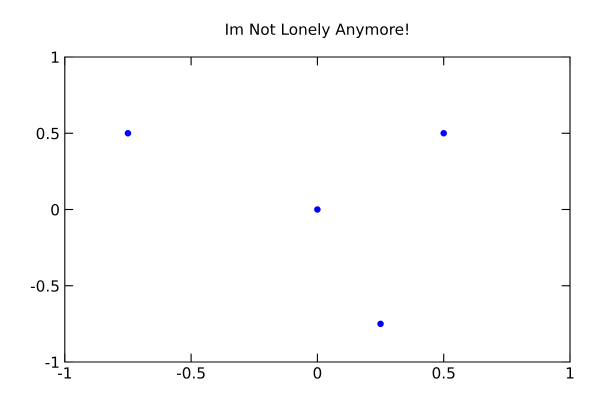  What do you see at coordinates (47, 134) in the screenshot?
I see `y-tick-label: 0.5` at bounding box center [47, 134].